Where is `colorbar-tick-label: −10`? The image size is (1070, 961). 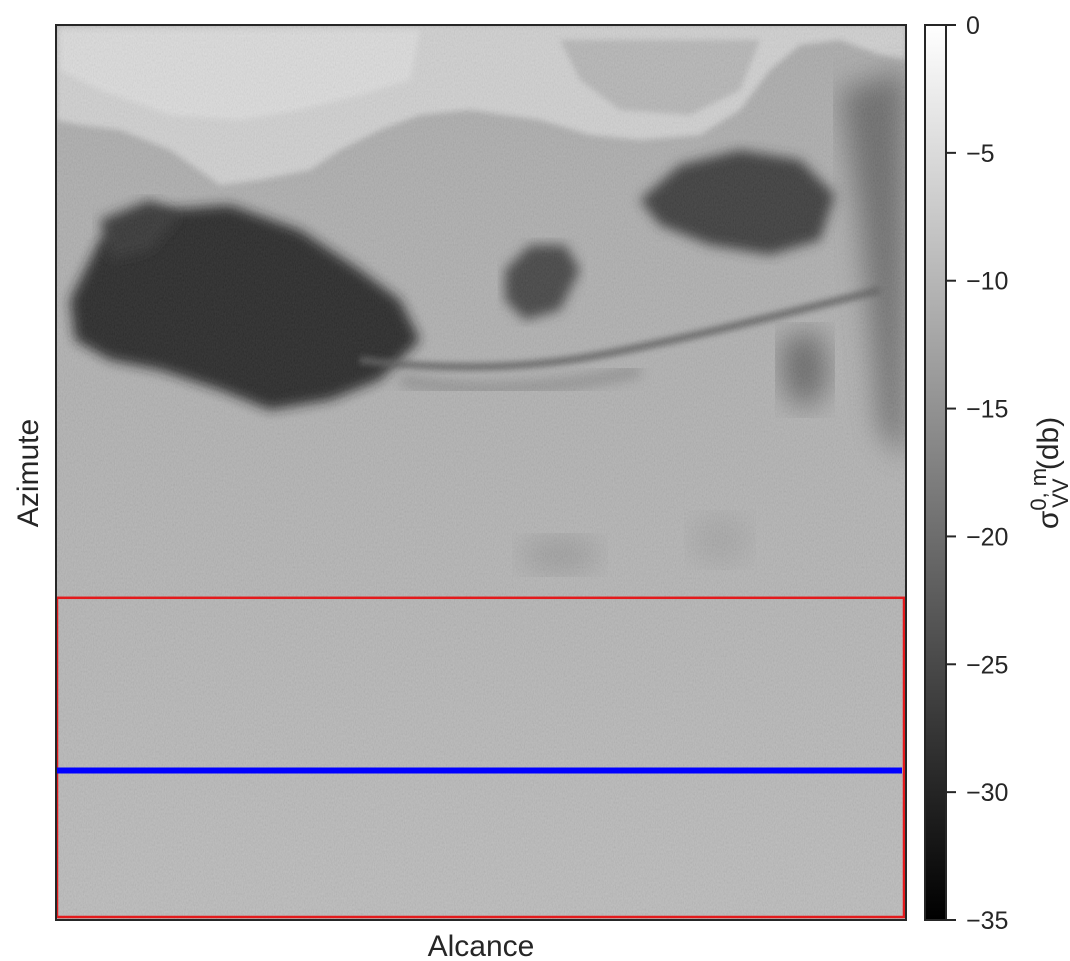
colorbar-tick-label: −10 is located at coordinates (987, 282).